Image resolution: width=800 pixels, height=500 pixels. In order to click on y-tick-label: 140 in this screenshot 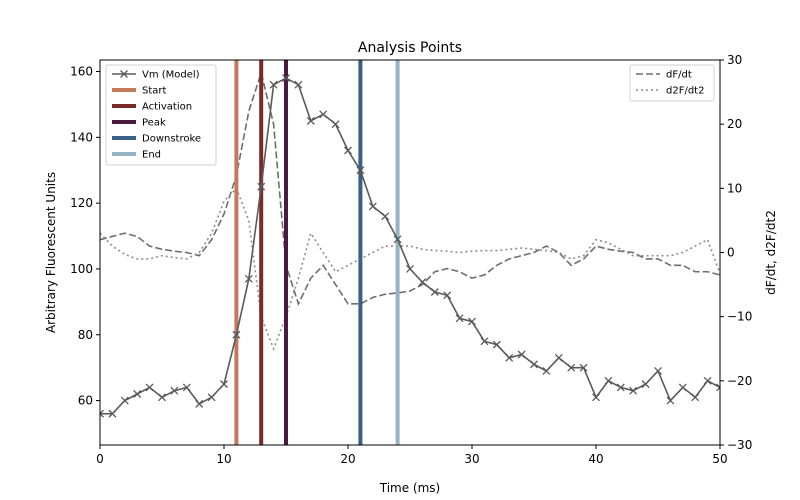, I will do `click(81, 137)`.